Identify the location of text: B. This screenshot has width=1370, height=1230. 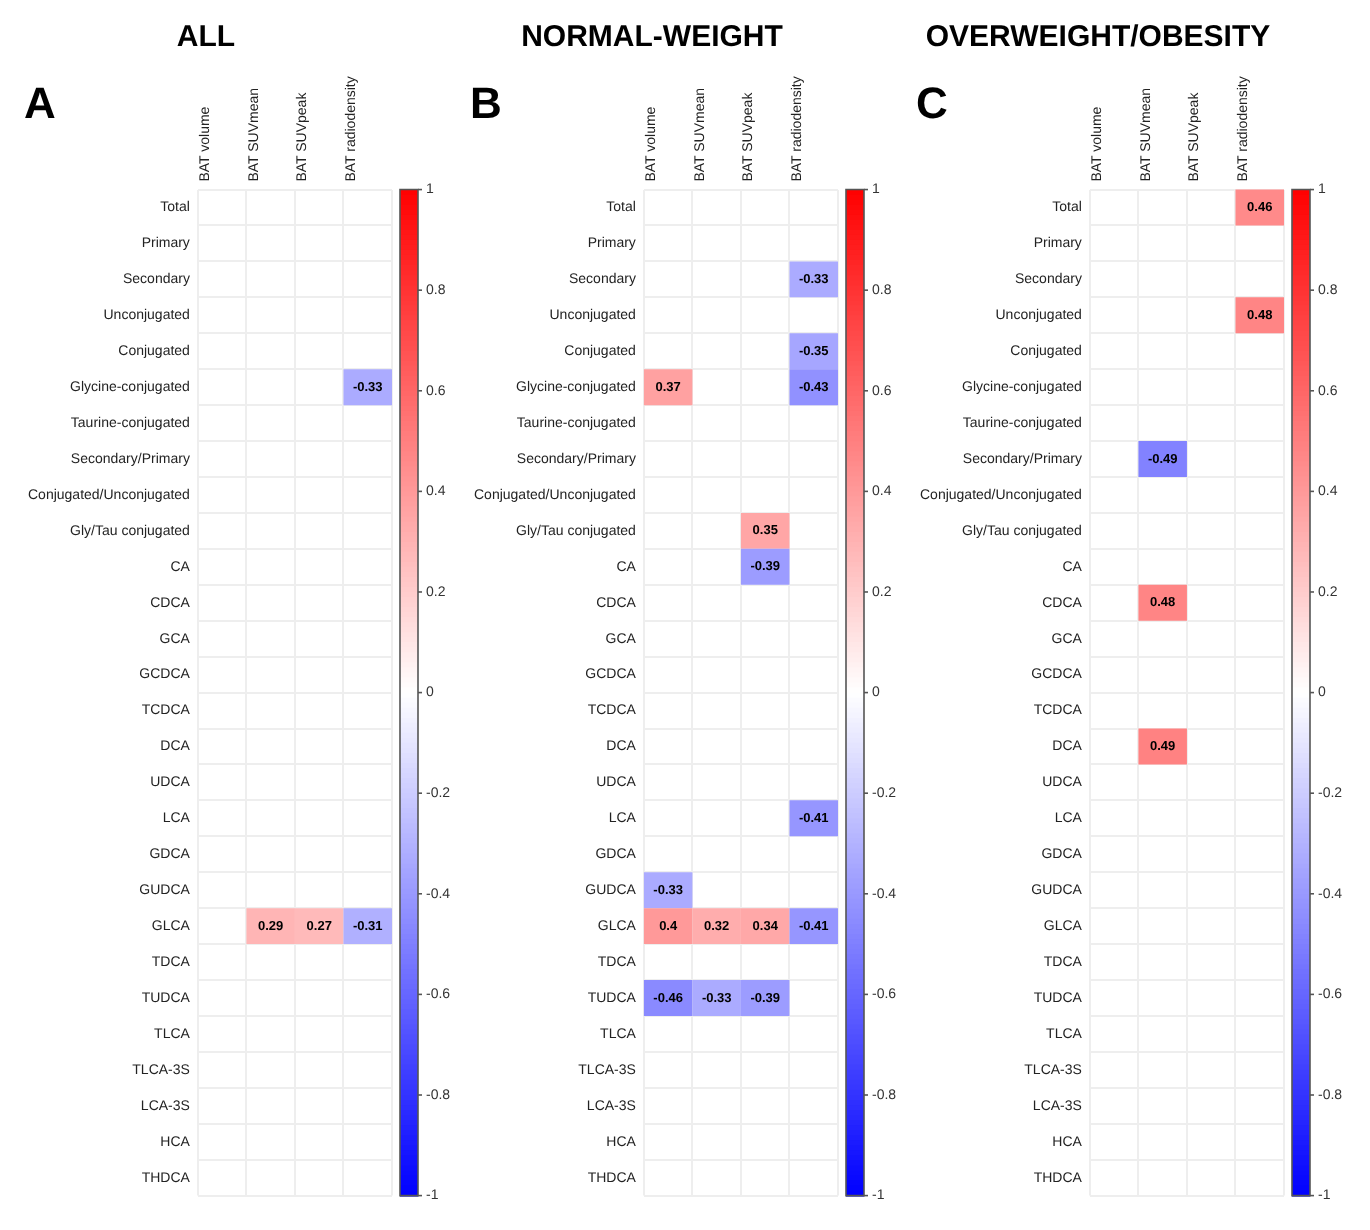
(486, 103).